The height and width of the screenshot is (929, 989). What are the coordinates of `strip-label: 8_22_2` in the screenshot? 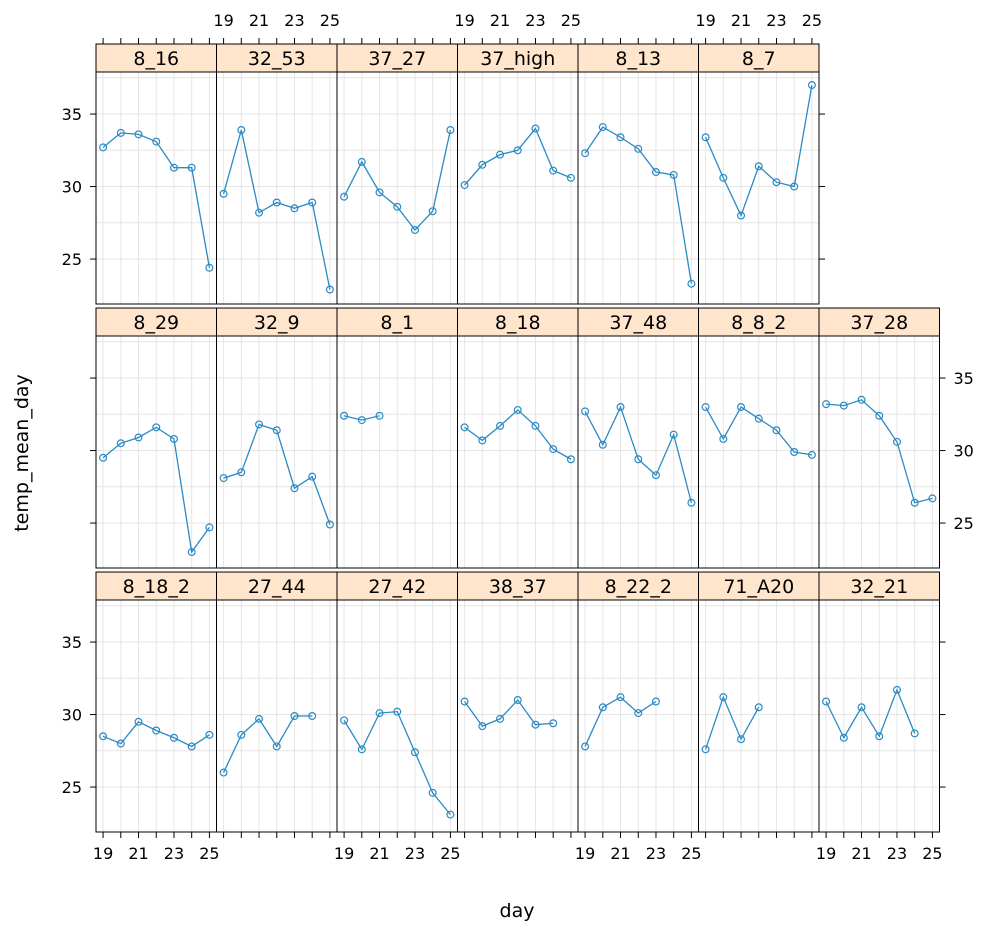 It's located at (638, 587).